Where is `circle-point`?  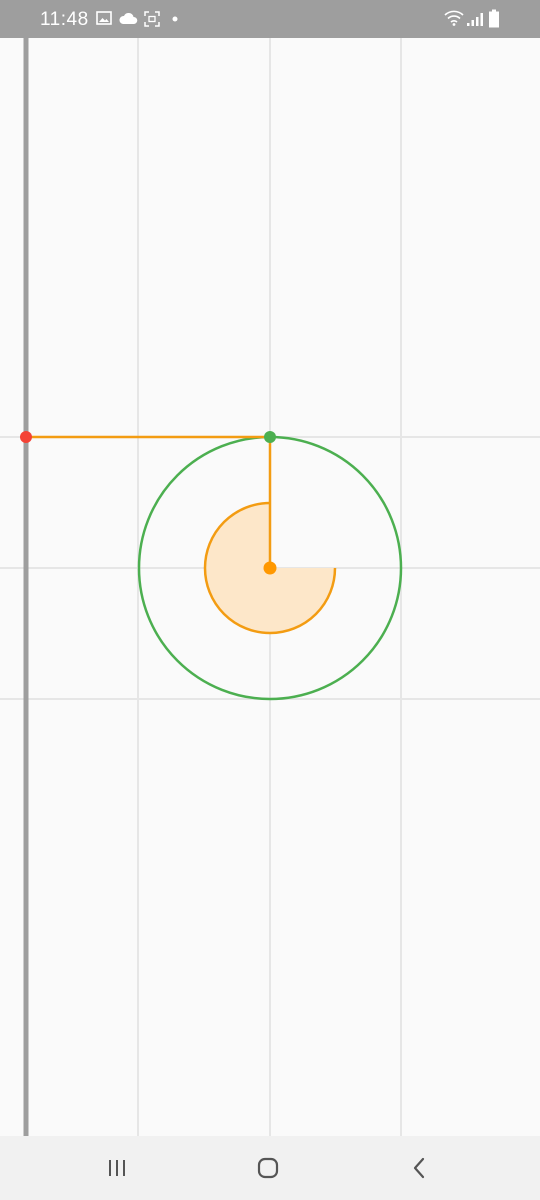 circle-point is located at coordinates (270, 437).